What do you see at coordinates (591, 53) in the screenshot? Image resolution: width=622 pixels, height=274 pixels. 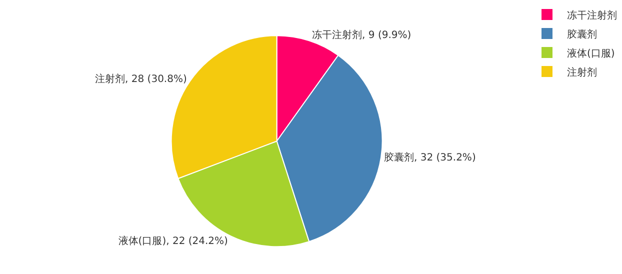 I see `legend-label: 液体(口服)` at bounding box center [591, 53].